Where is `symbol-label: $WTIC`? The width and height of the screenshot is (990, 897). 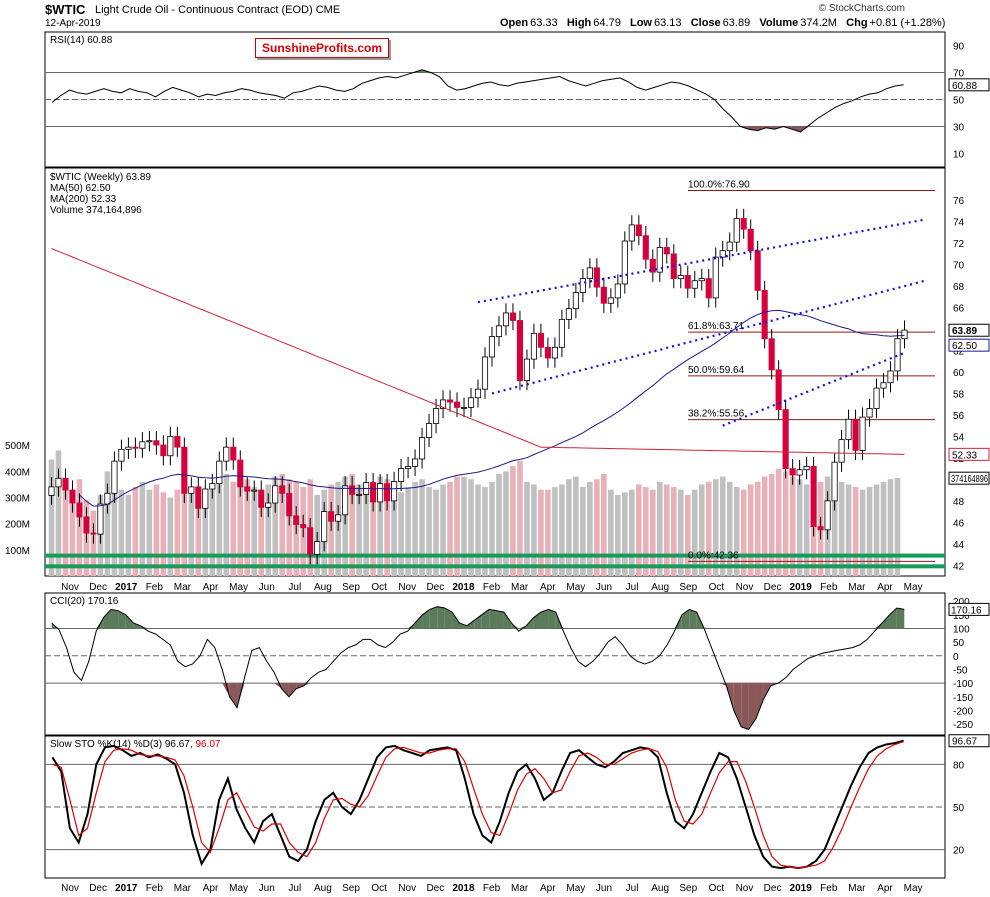 symbol-label: $WTIC is located at coordinates (65, 9).